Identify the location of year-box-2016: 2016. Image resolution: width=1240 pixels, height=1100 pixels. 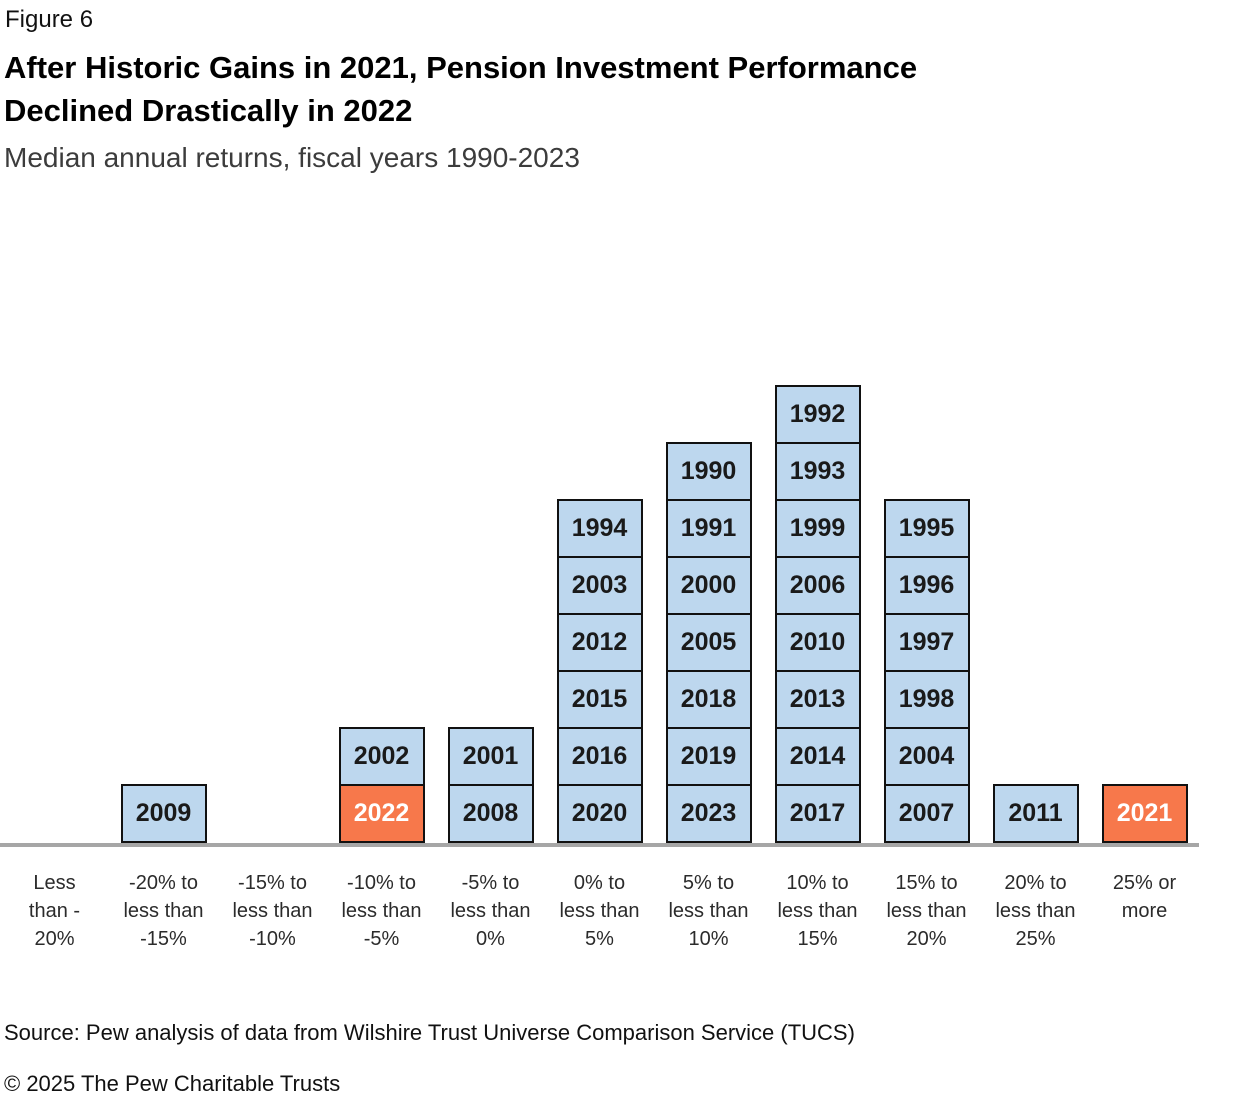
(599, 756).